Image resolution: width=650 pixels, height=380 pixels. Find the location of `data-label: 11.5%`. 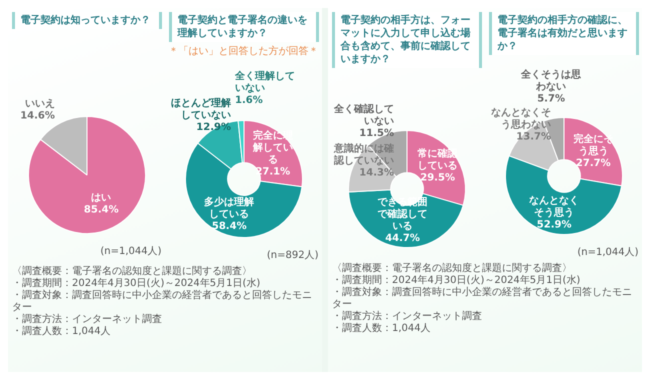

data-label: 11.5% is located at coordinates (376, 133).